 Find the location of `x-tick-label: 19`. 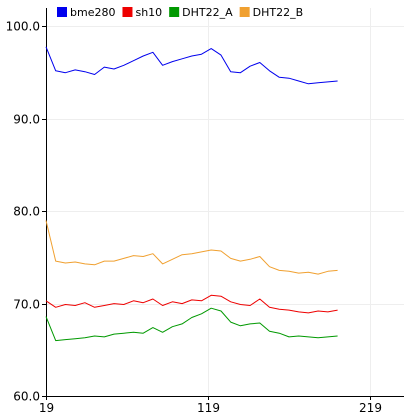

x-tick-label: 19 is located at coordinates (46, 408).